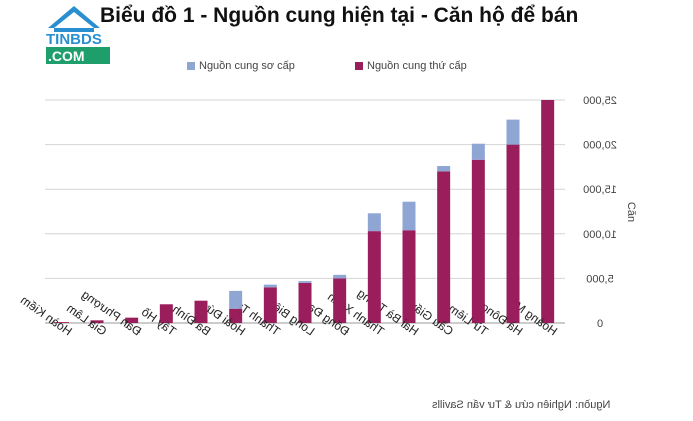 The image size is (693, 421). I want to click on legend-item-secondary: Nguồn cung thứ cấp, so click(411, 66).